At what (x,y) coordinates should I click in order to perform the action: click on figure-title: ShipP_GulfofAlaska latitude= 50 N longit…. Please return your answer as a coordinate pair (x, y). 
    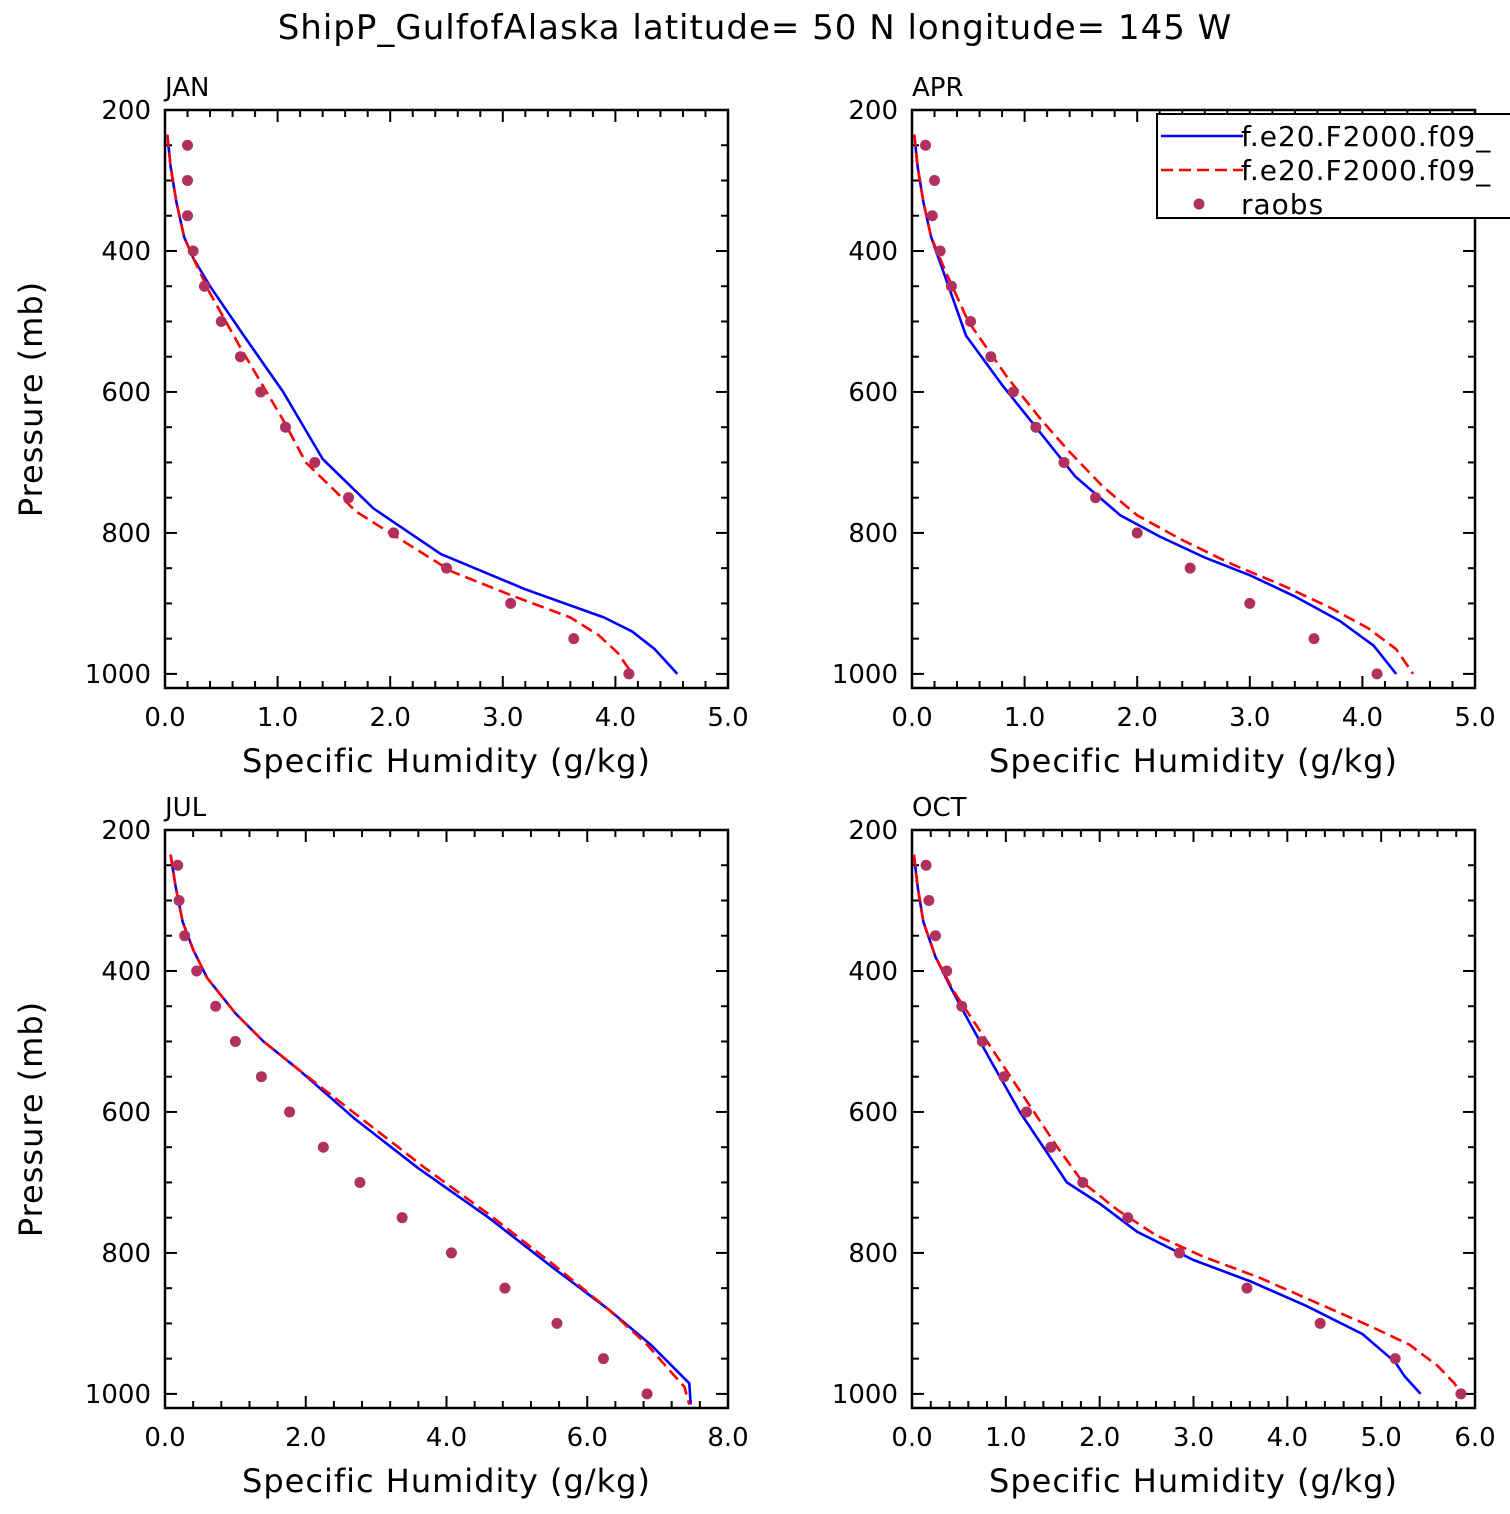
    Looking at the image, I should click on (755, 28).